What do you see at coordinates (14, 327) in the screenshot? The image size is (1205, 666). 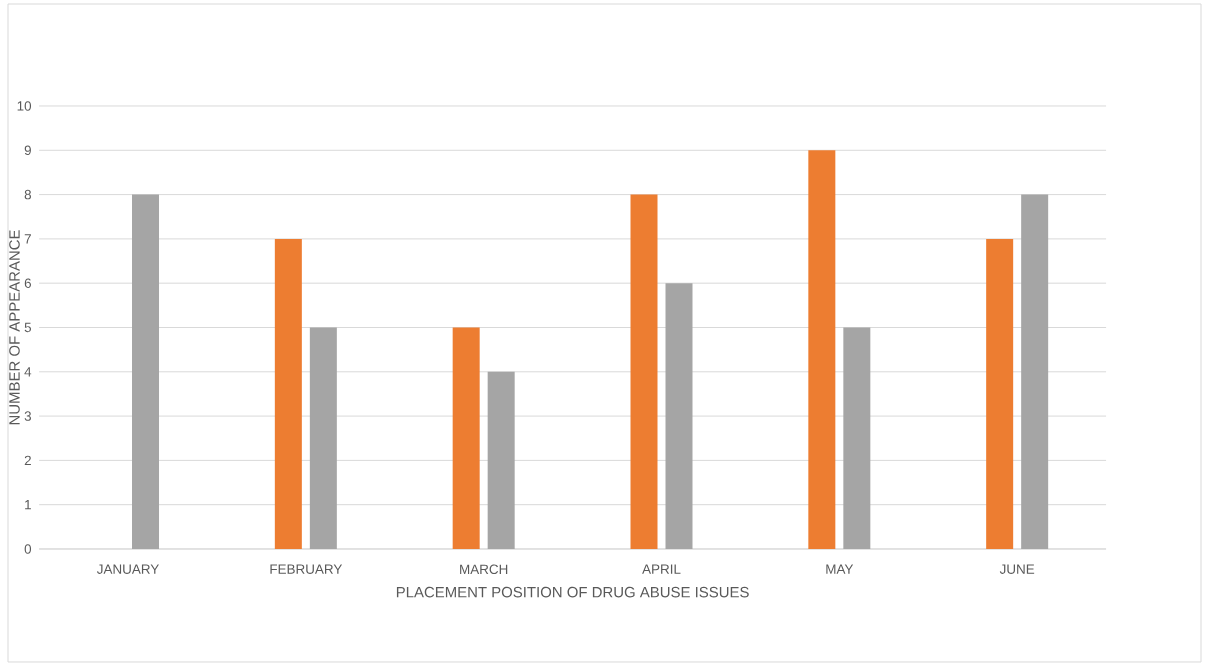 I see `y-axis-title: NUMBER OF APPEARANCE` at bounding box center [14, 327].